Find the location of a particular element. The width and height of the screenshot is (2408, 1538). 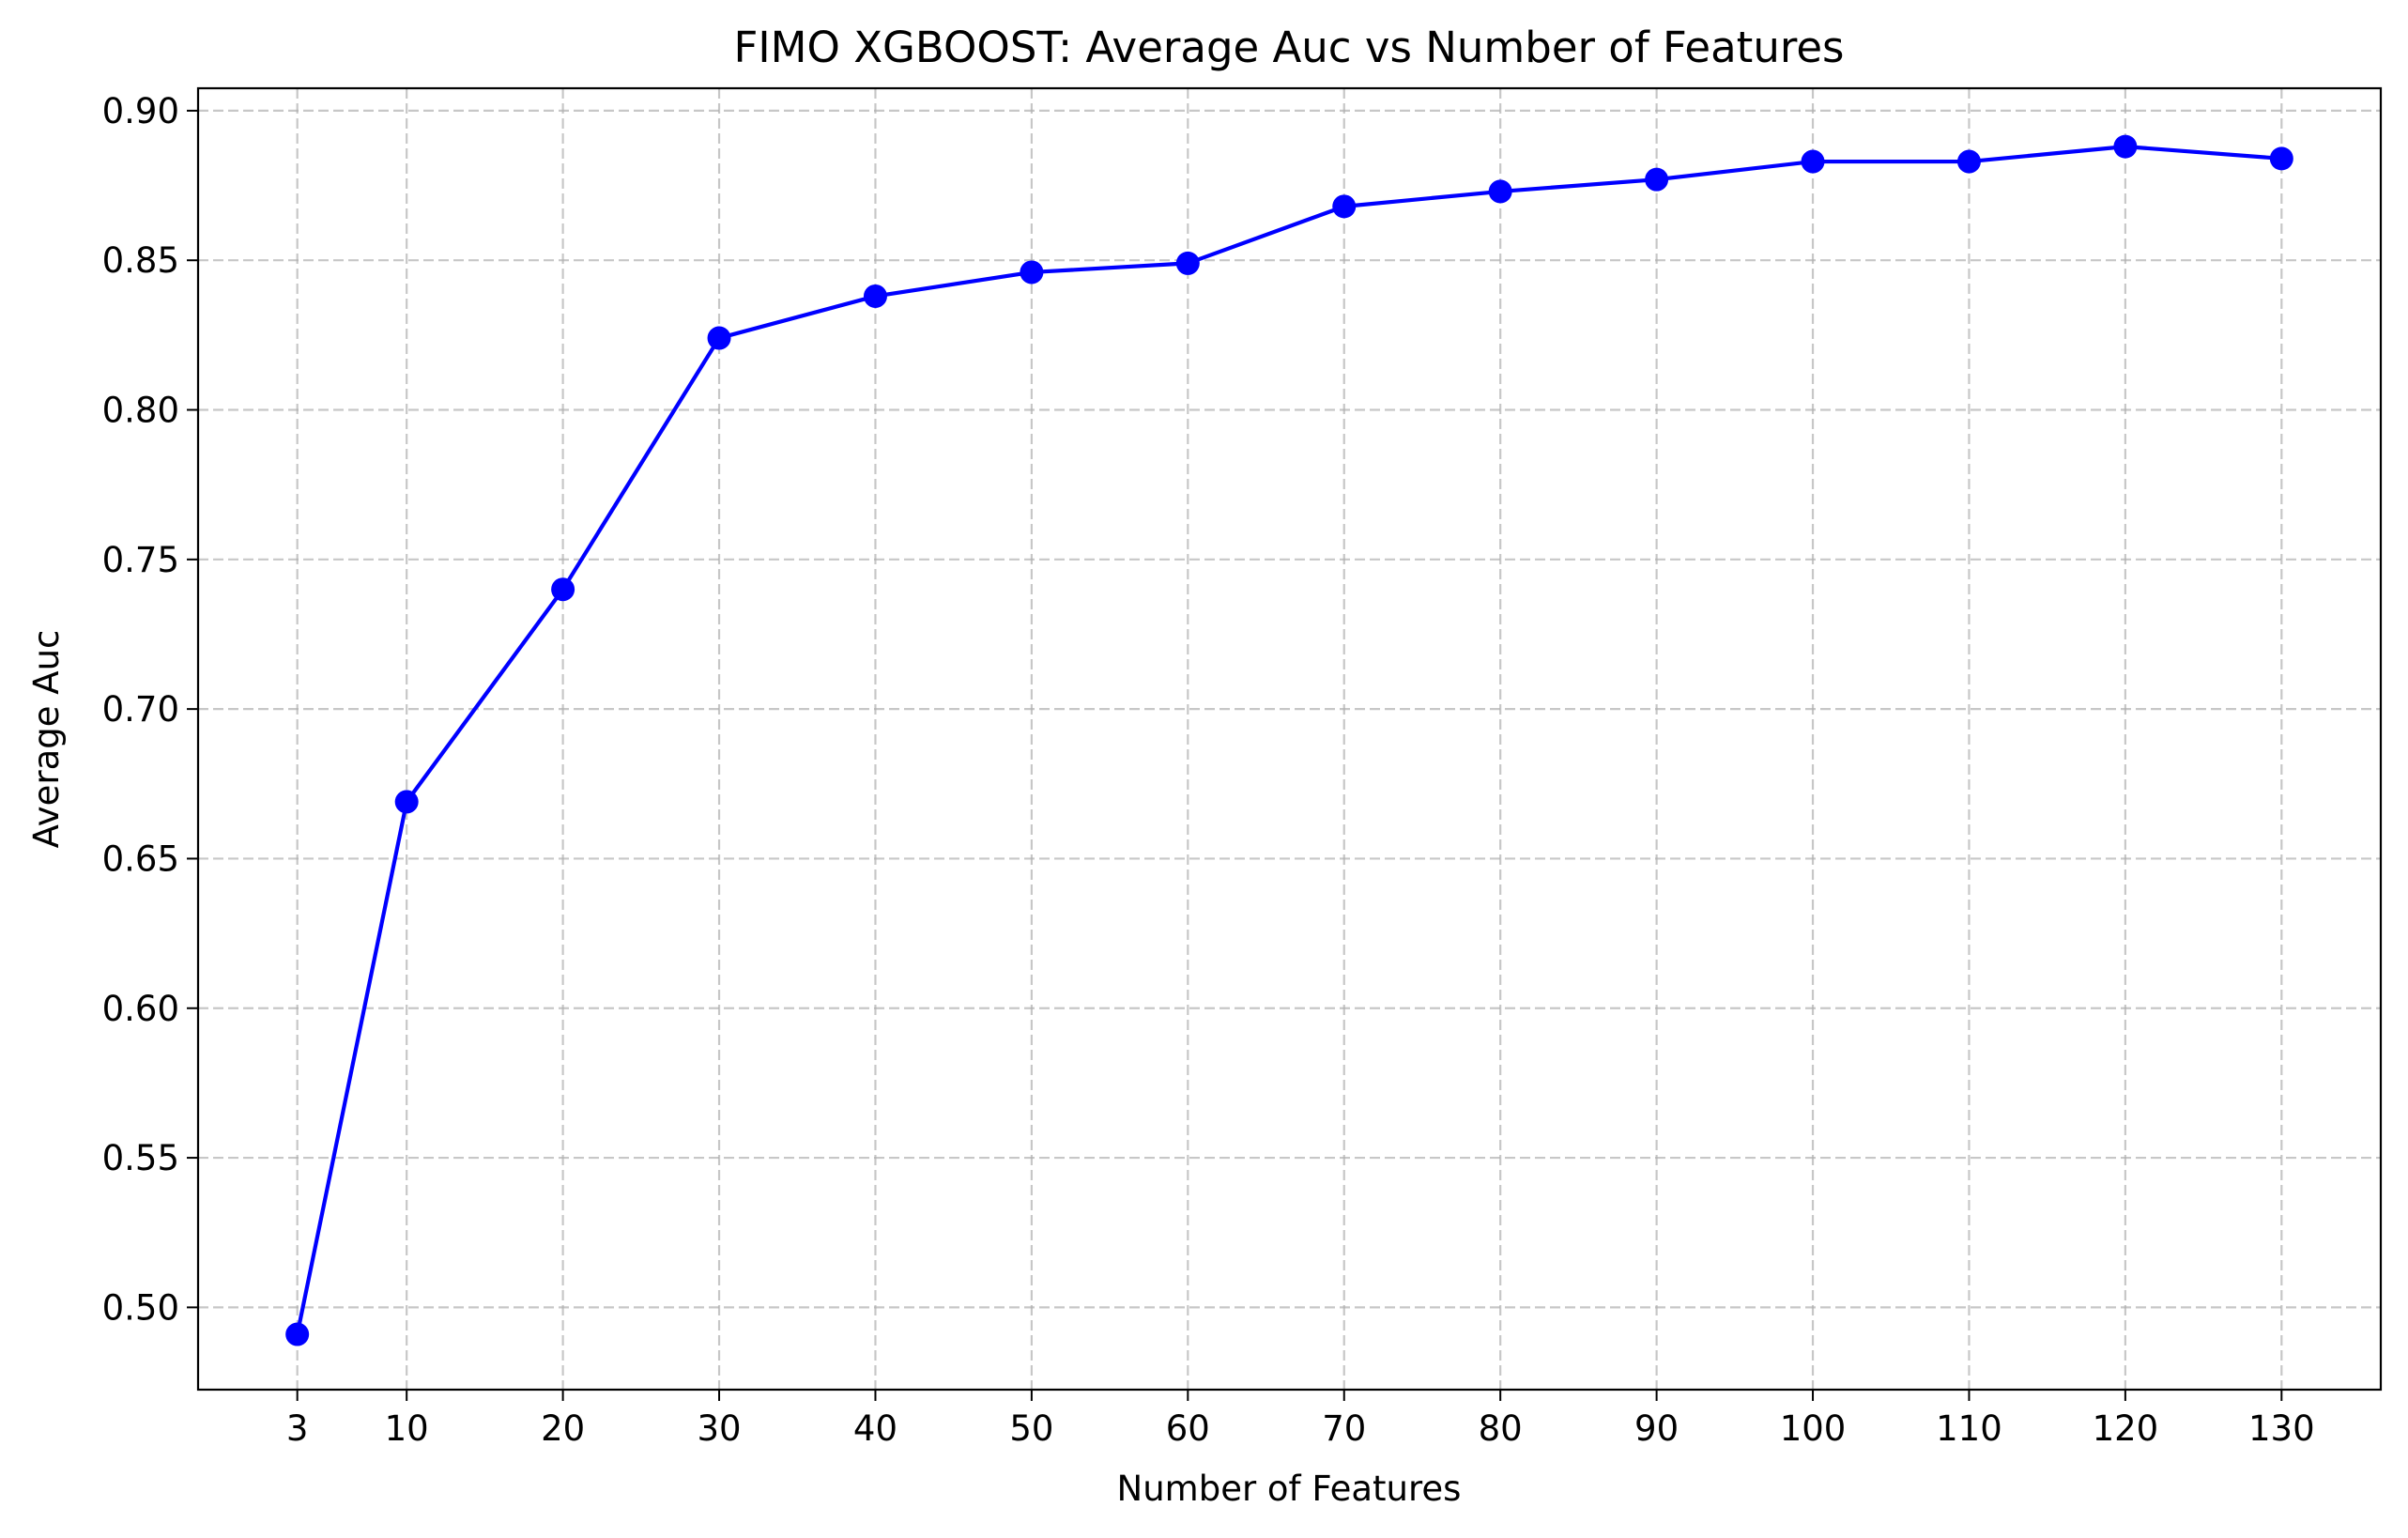

x-tick-label: 120 is located at coordinates (2126, 1428).